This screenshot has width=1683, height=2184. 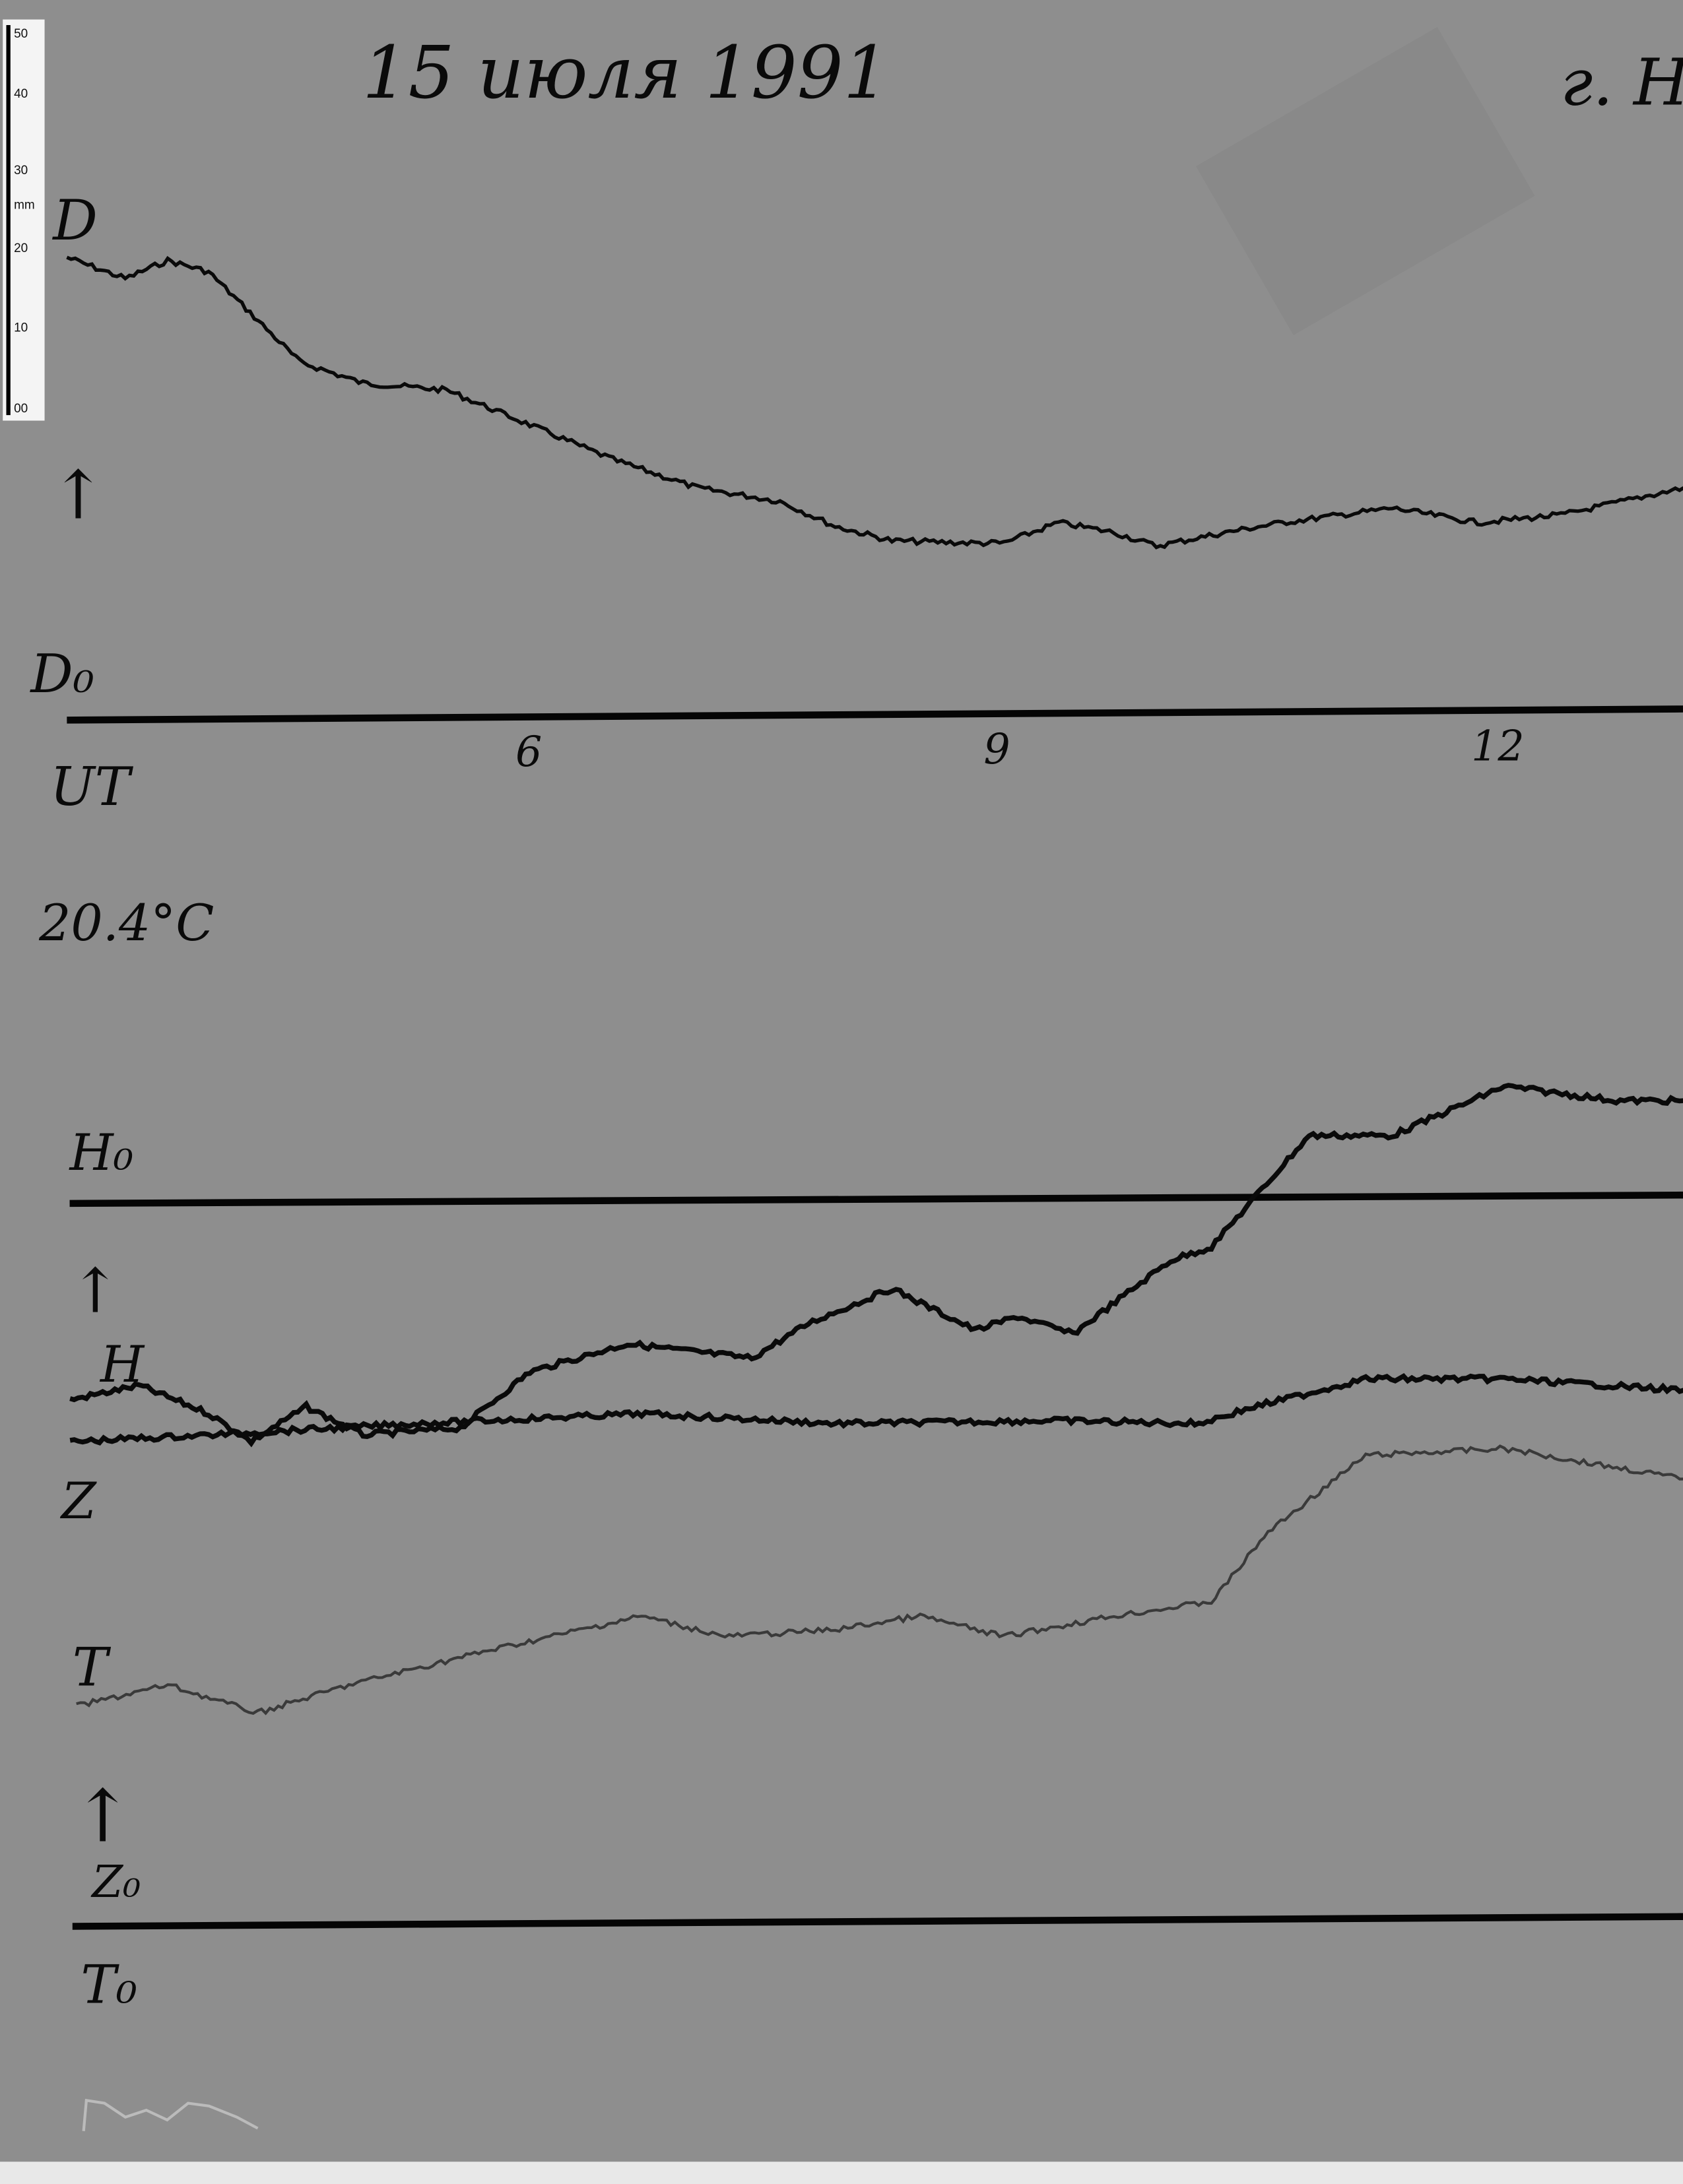 I want to click on tick-6: 6, so click(x=528, y=751).